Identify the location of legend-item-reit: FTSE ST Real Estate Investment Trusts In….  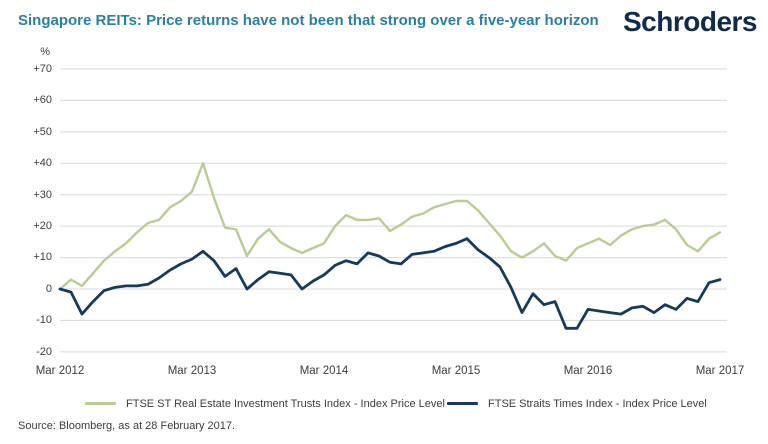
(265, 403).